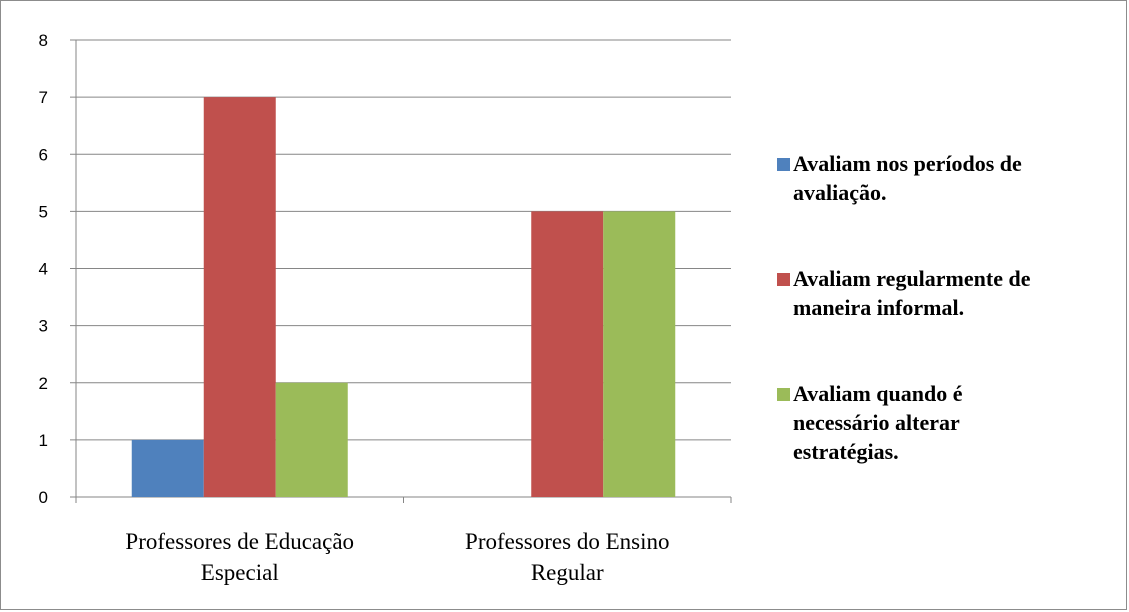 The width and height of the screenshot is (1129, 612). I want to click on y-tick-label: 5, so click(43, 211).